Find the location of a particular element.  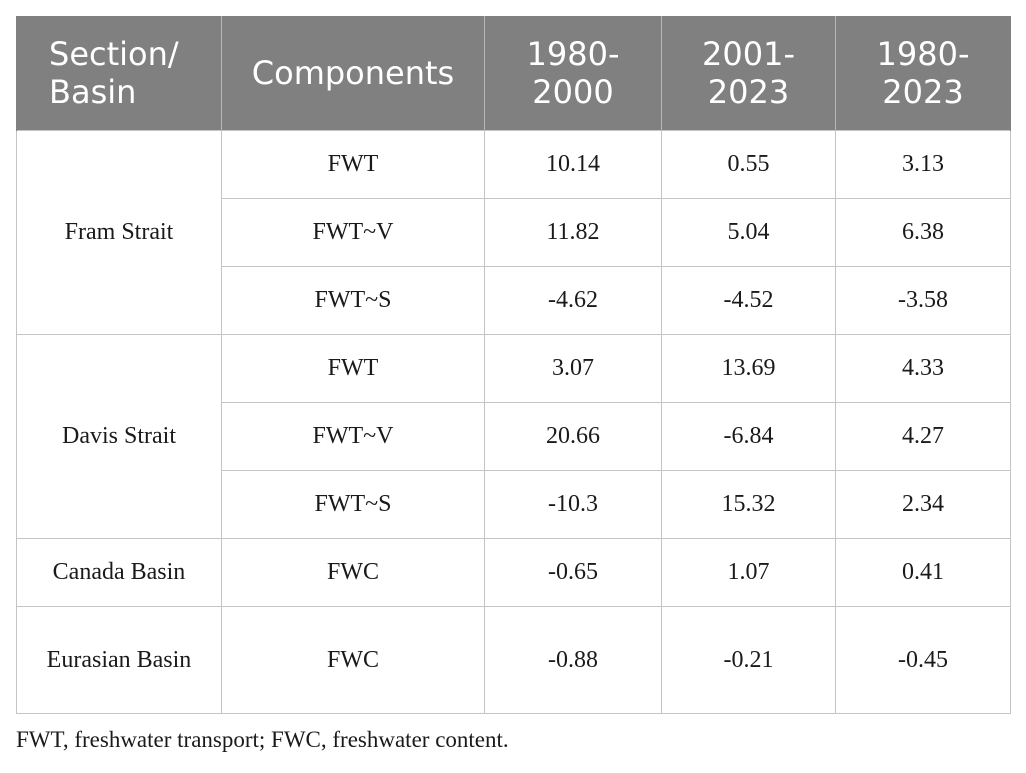

group-label-canada-basin: Canada Basin is located at coordinates (119, 572).